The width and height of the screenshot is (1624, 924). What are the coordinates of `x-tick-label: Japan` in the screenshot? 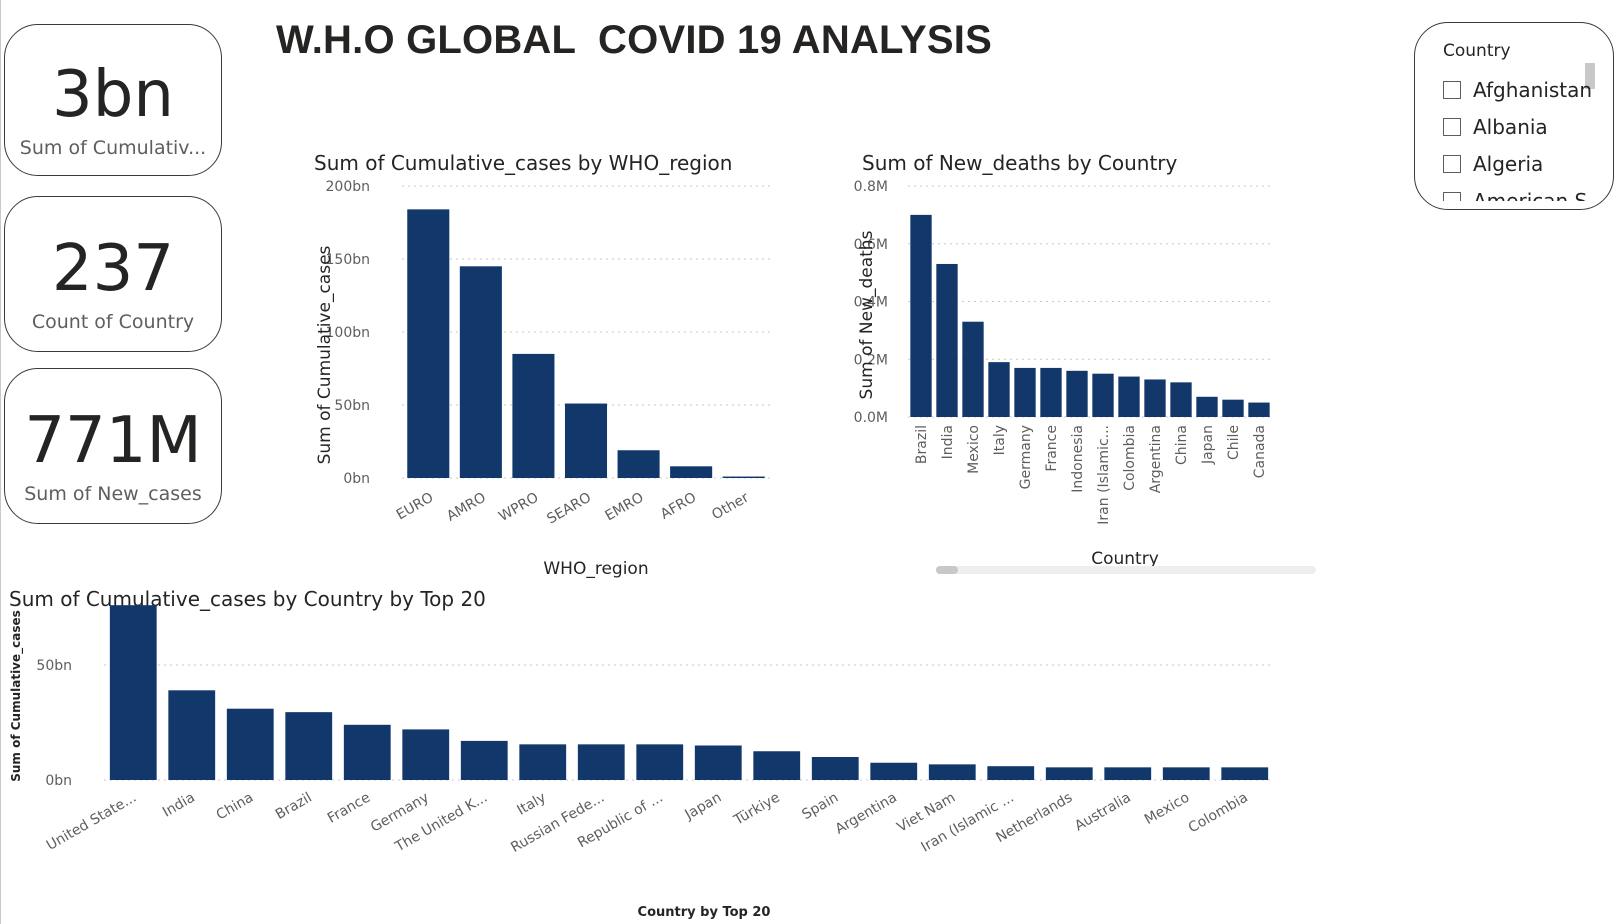 It's located at (703, 807).